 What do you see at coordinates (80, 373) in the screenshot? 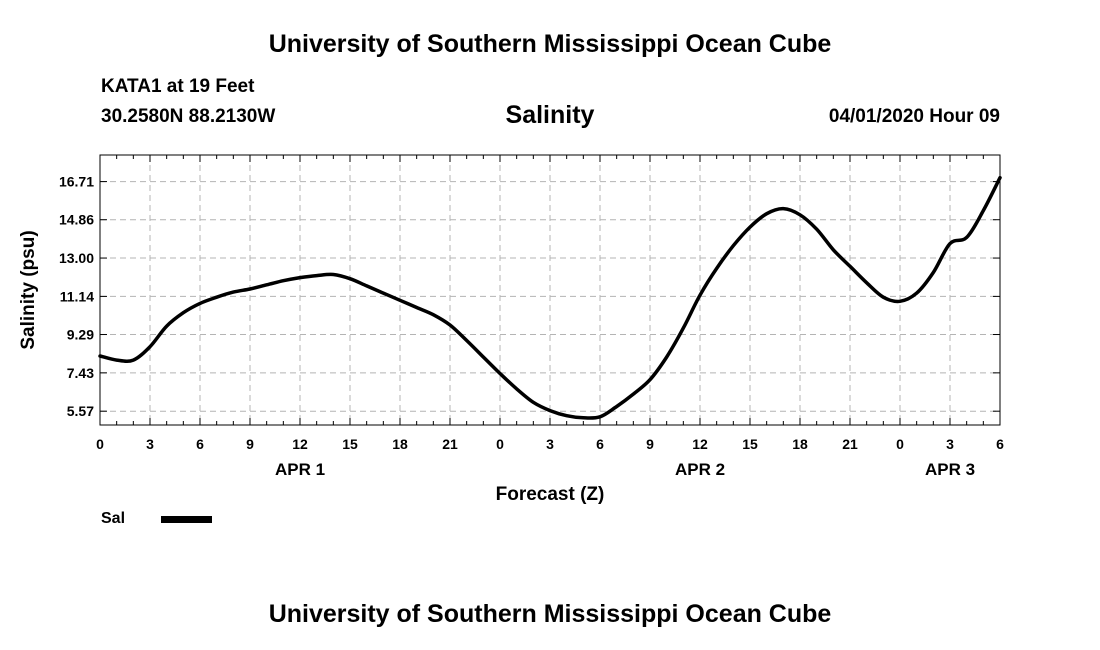
I see `y-tick-label: 7.43` at bounding box center [80, 373].